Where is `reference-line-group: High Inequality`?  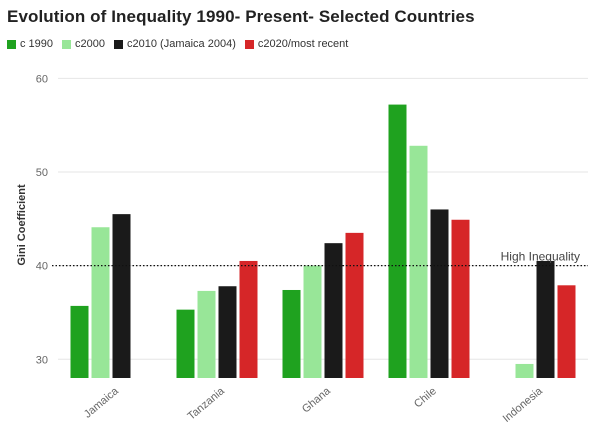 reference-line-group: High Inequality is located at coordinates (320, 258).